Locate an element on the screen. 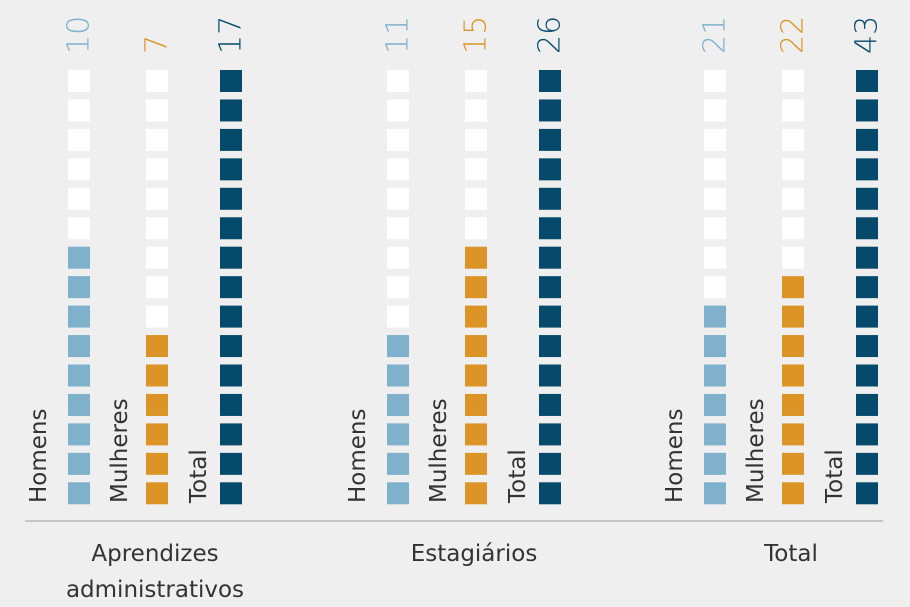 This screenshot has width=910, height=607. value-label: 11 is located at coordinates (398, 35).